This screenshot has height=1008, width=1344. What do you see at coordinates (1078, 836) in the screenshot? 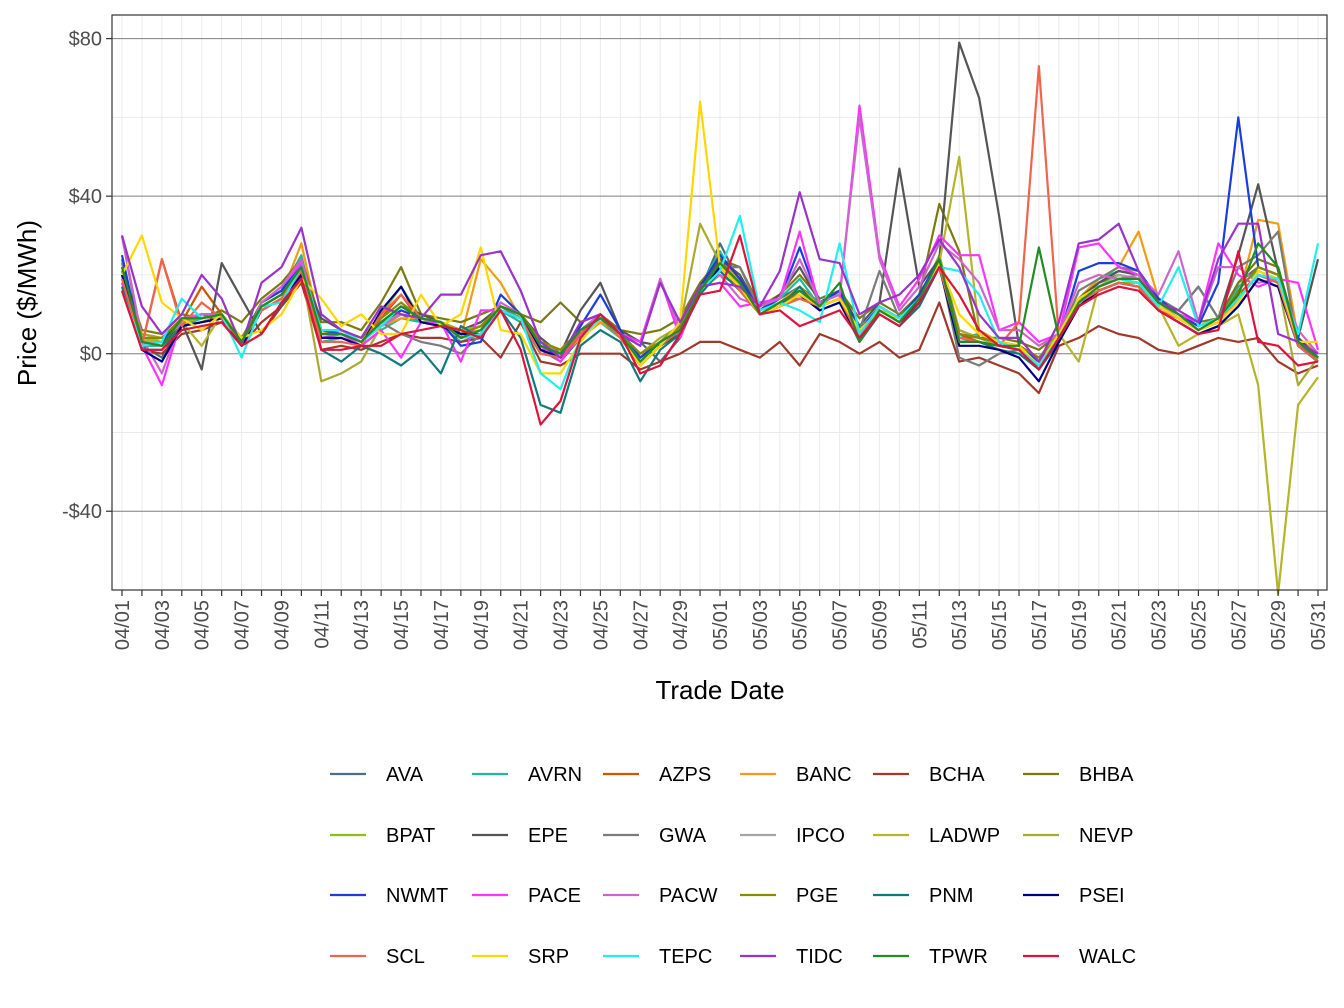
I see `legend-item-nevp: NEVP` at bounding box center [1078, 836].